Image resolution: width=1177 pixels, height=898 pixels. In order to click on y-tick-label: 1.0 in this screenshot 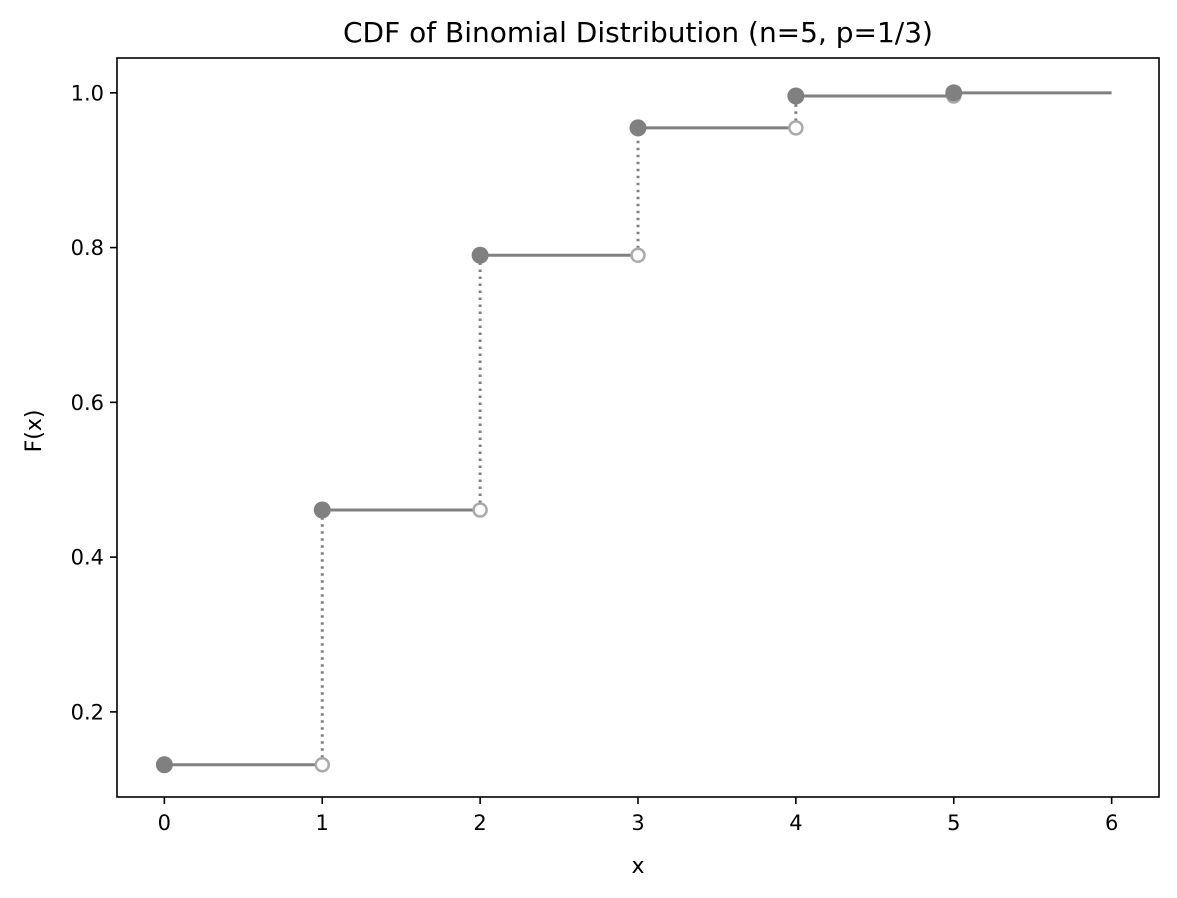, I will do `click(87, 93)`.